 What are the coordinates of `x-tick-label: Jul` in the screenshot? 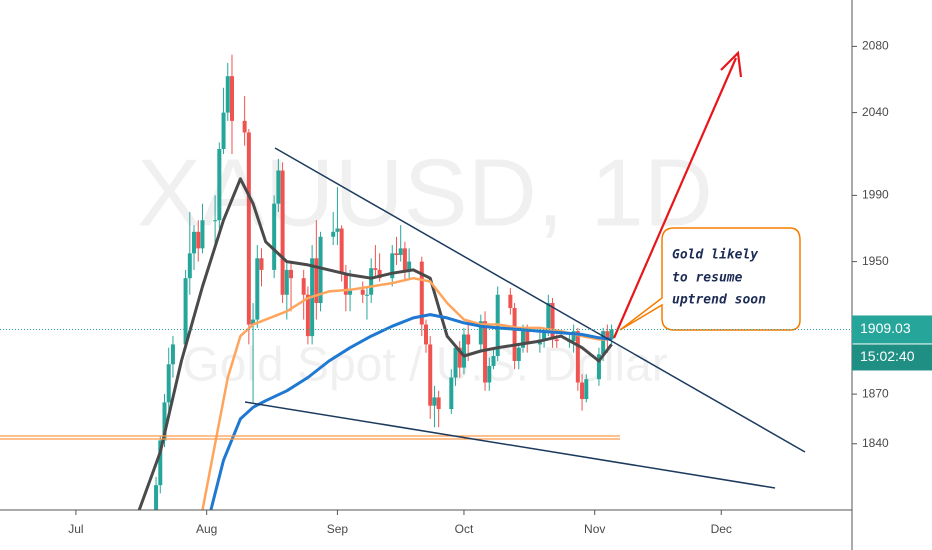 It's located at (75, 529).